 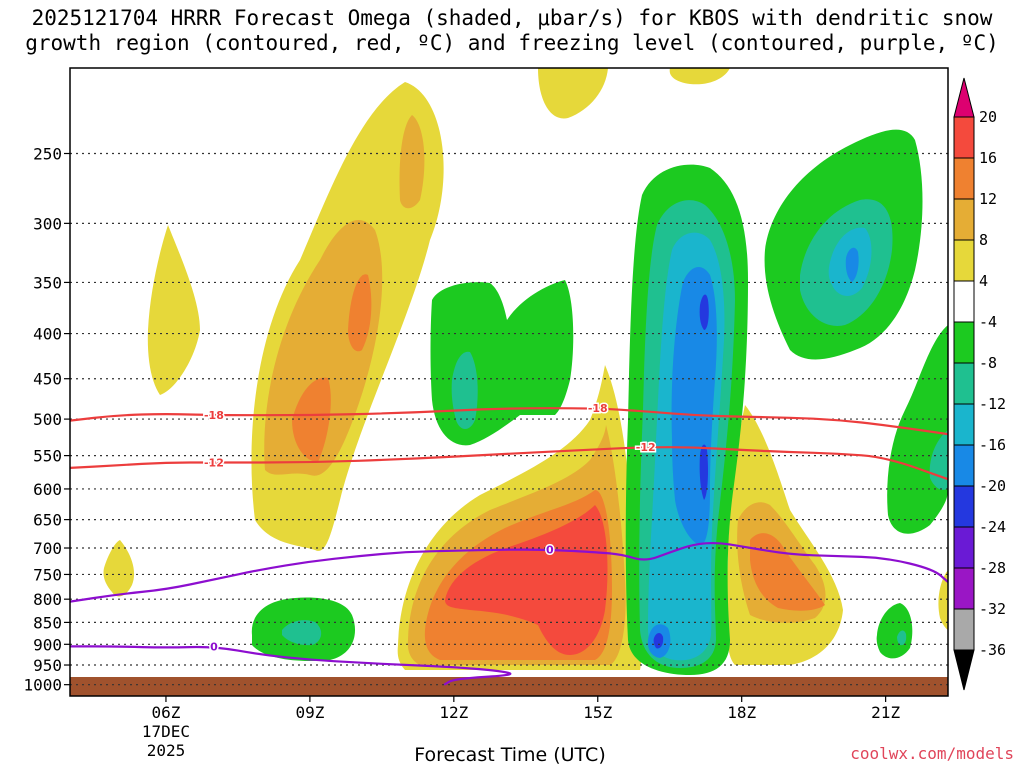 I want to click on colorbar-label-5: -4, so click(x=988, y=322).